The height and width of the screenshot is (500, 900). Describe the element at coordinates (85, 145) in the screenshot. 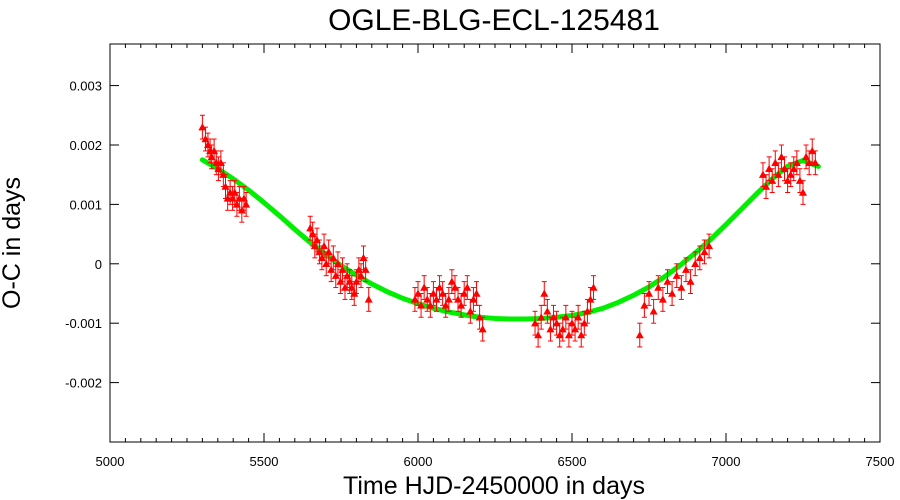

I see `y-tick-label: 0.002` at that location.